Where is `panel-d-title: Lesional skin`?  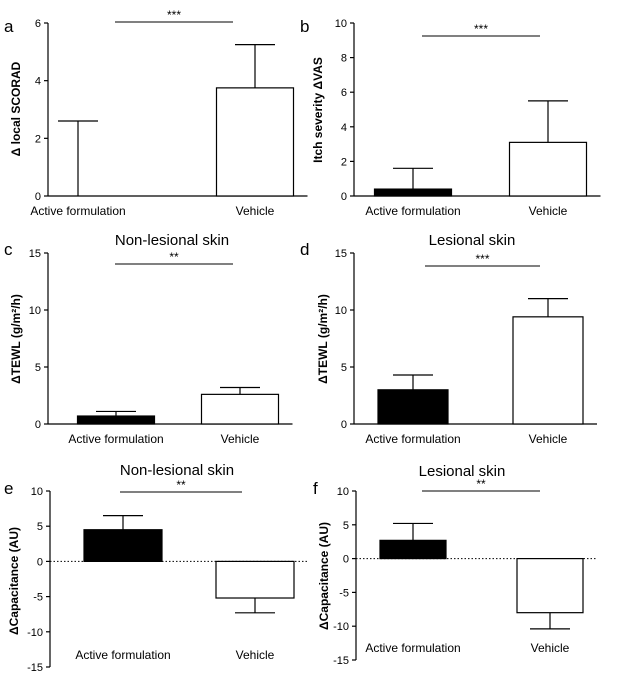
panel-d-title: Lesional skin is located at coordinates (472, 240).